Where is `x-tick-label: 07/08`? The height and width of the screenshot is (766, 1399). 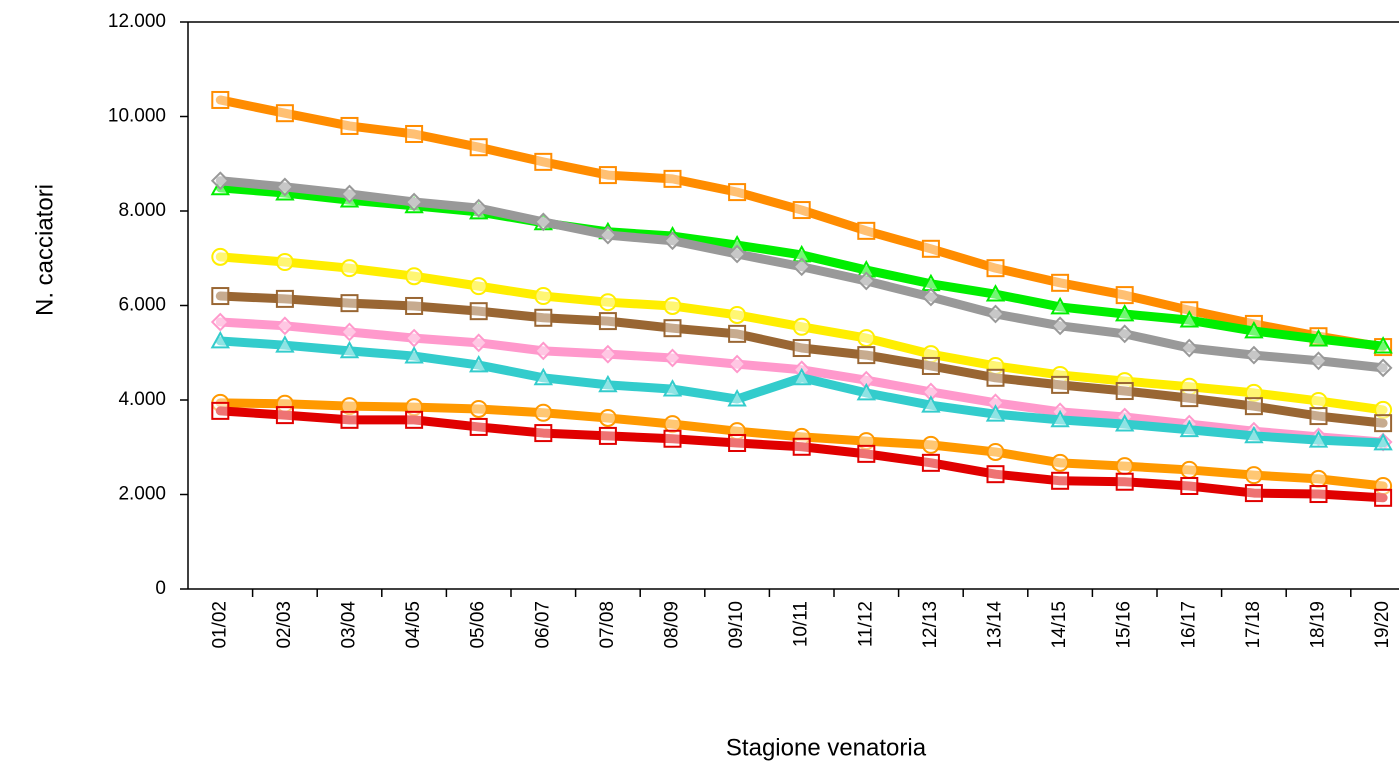
x-tick-label: 07/08 is located at coordinates (607, 625).